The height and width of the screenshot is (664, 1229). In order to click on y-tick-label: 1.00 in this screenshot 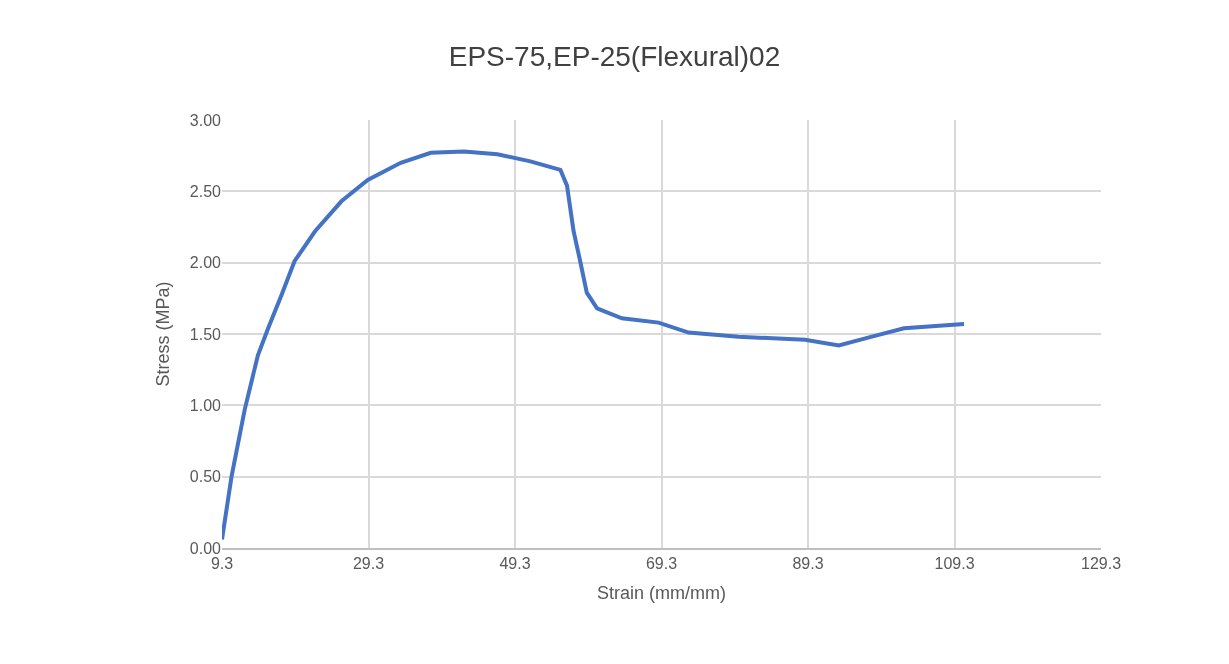, I will do `click(205, 405)`.